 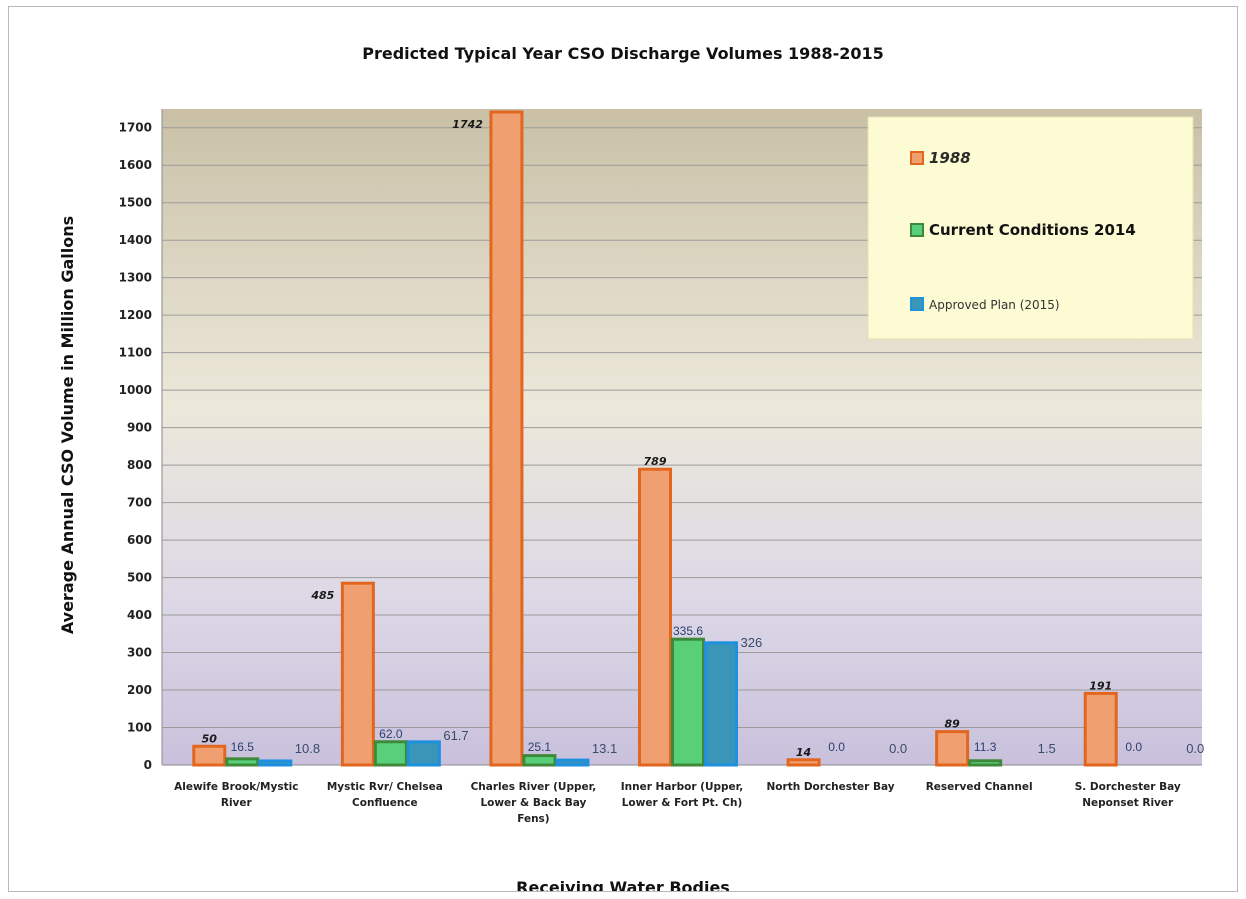 I want to click on legend-label-current-2014: Current Conditions 2014, so click(x=1032, y=230).